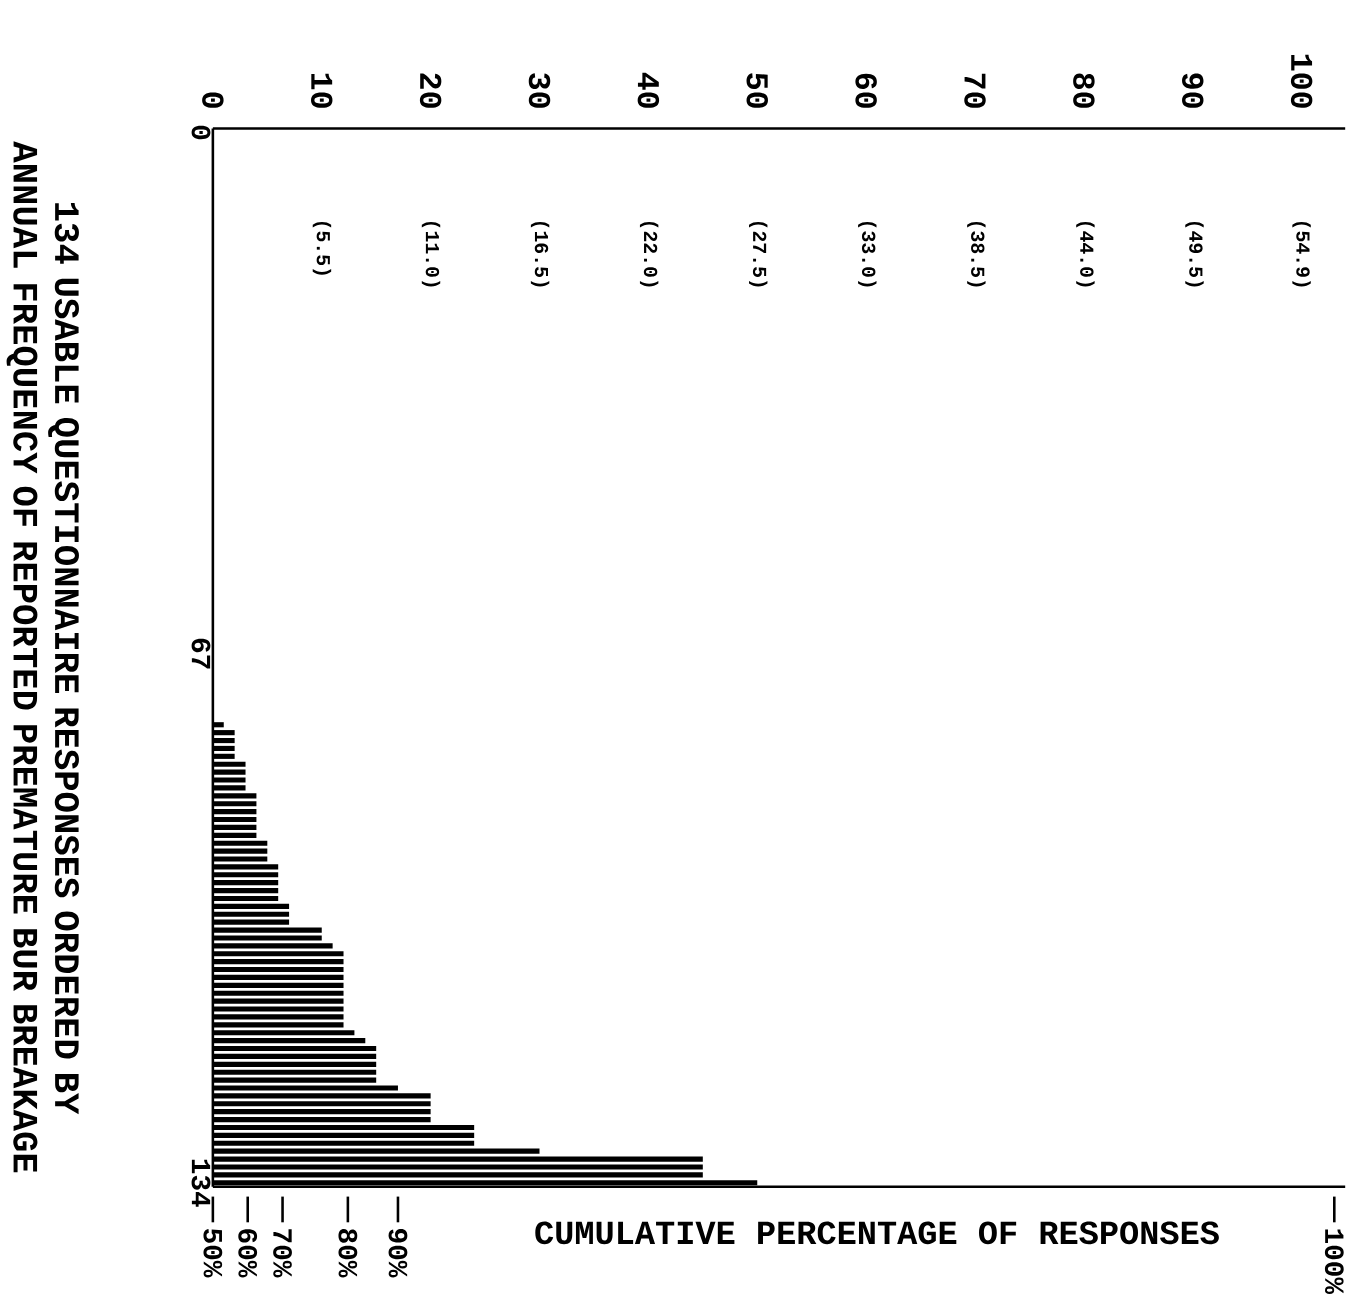  Describe the element at coordinates (322, 248) in the screenshot. I see `x2-tick-label: (5.5)` at that location.